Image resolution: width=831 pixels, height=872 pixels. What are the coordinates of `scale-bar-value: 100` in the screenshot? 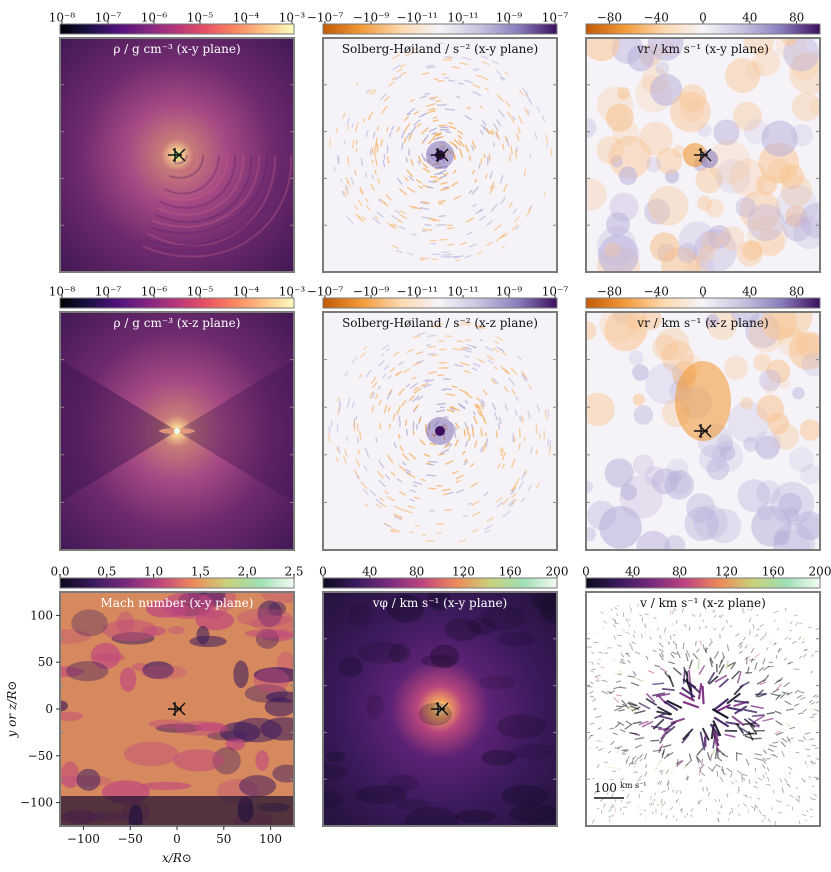 It's located at (605, 788).